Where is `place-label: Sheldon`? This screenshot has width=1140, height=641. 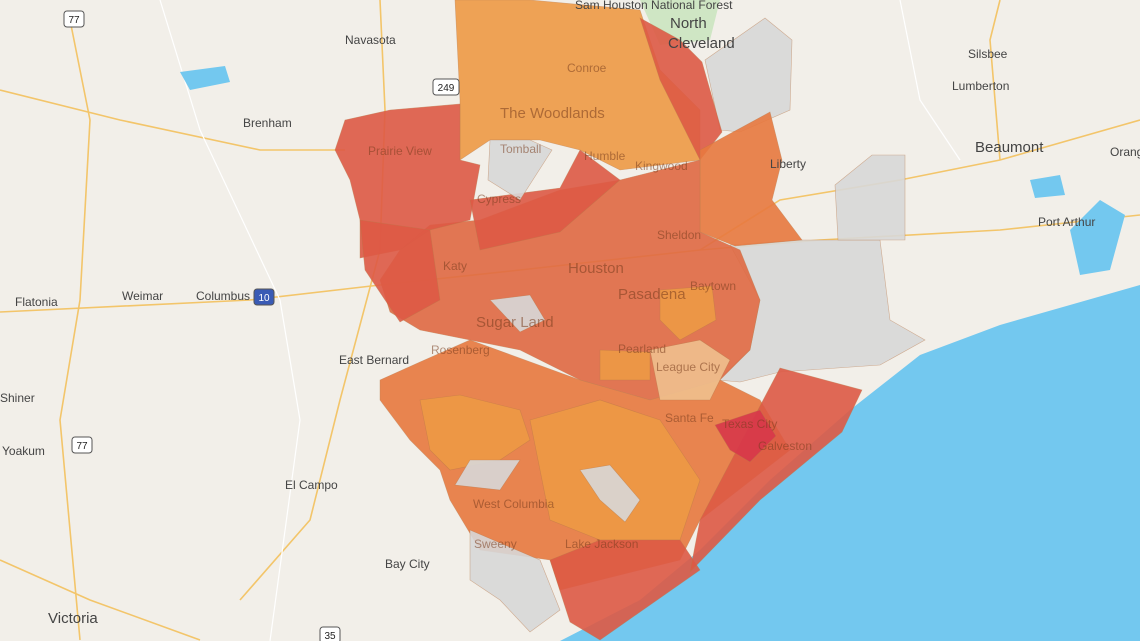
place-label: Sheldon is located at coordinates (679, 235).